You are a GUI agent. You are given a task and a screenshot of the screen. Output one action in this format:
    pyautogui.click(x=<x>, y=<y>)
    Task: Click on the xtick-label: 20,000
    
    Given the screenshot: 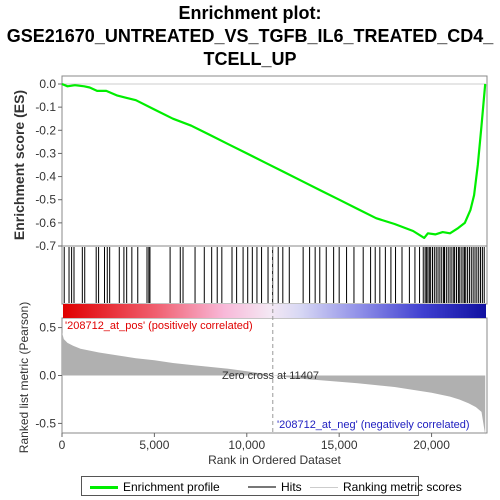 What is the action you would take?
    pyautogui.click(x=431, y=445)
    